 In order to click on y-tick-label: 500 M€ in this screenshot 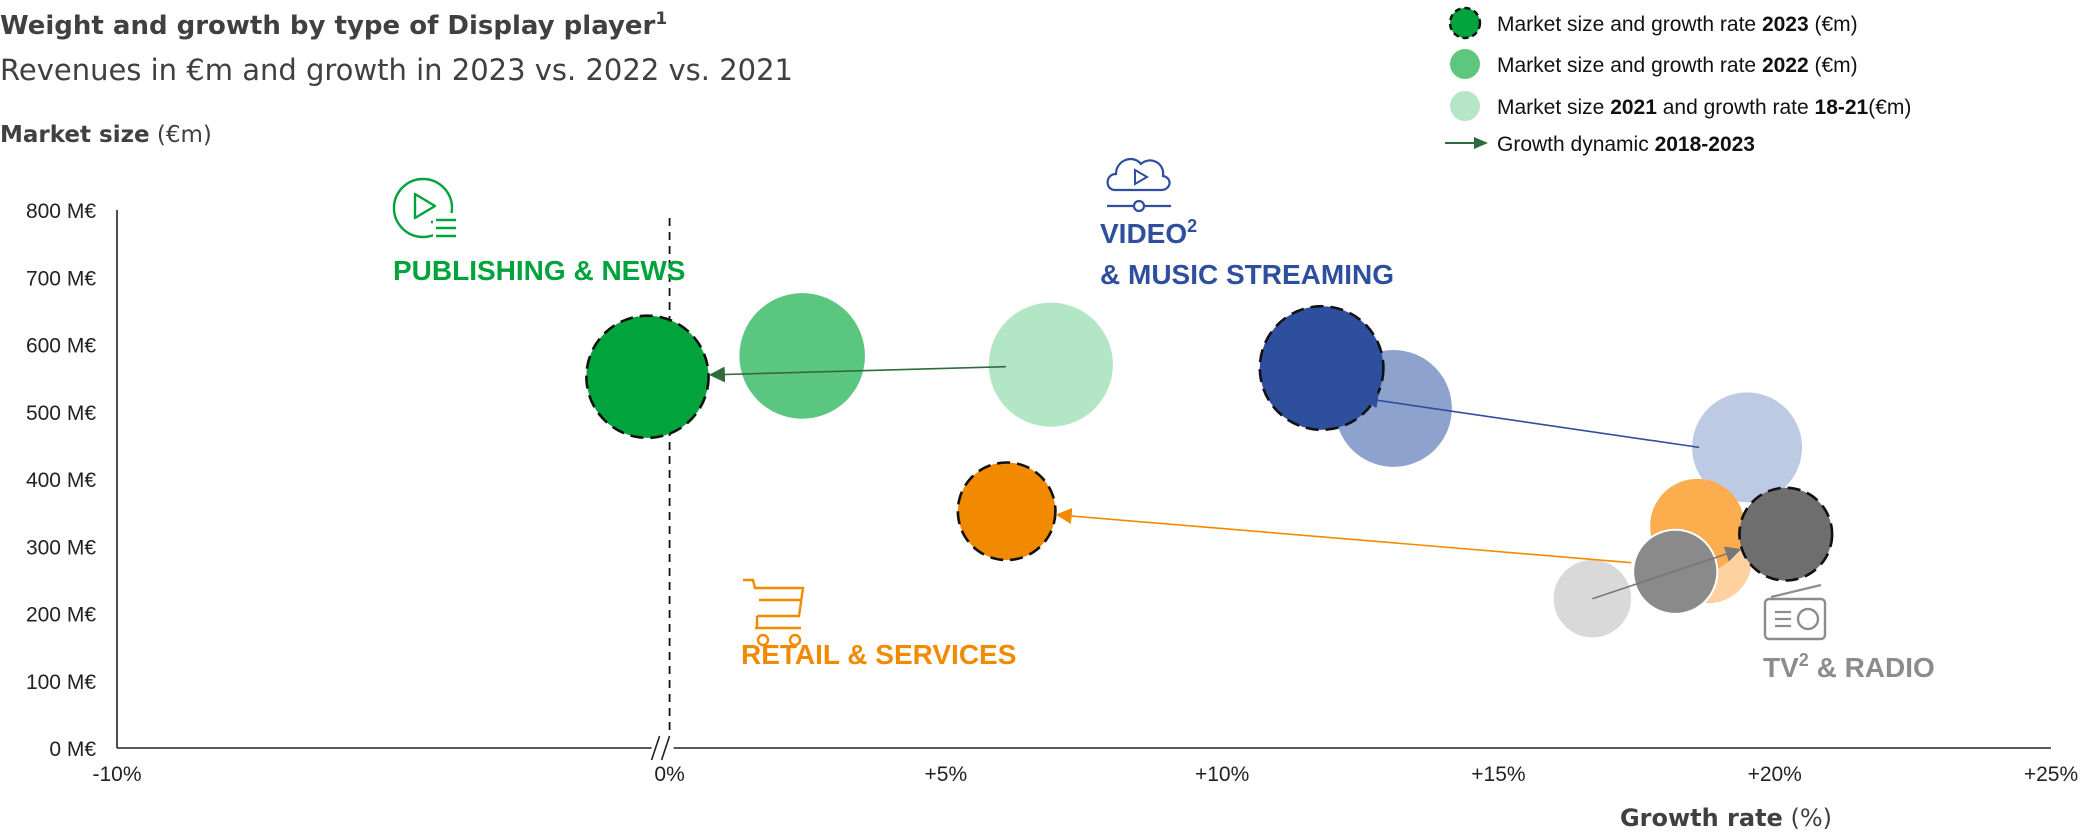, I will do `click(61, 413)`.